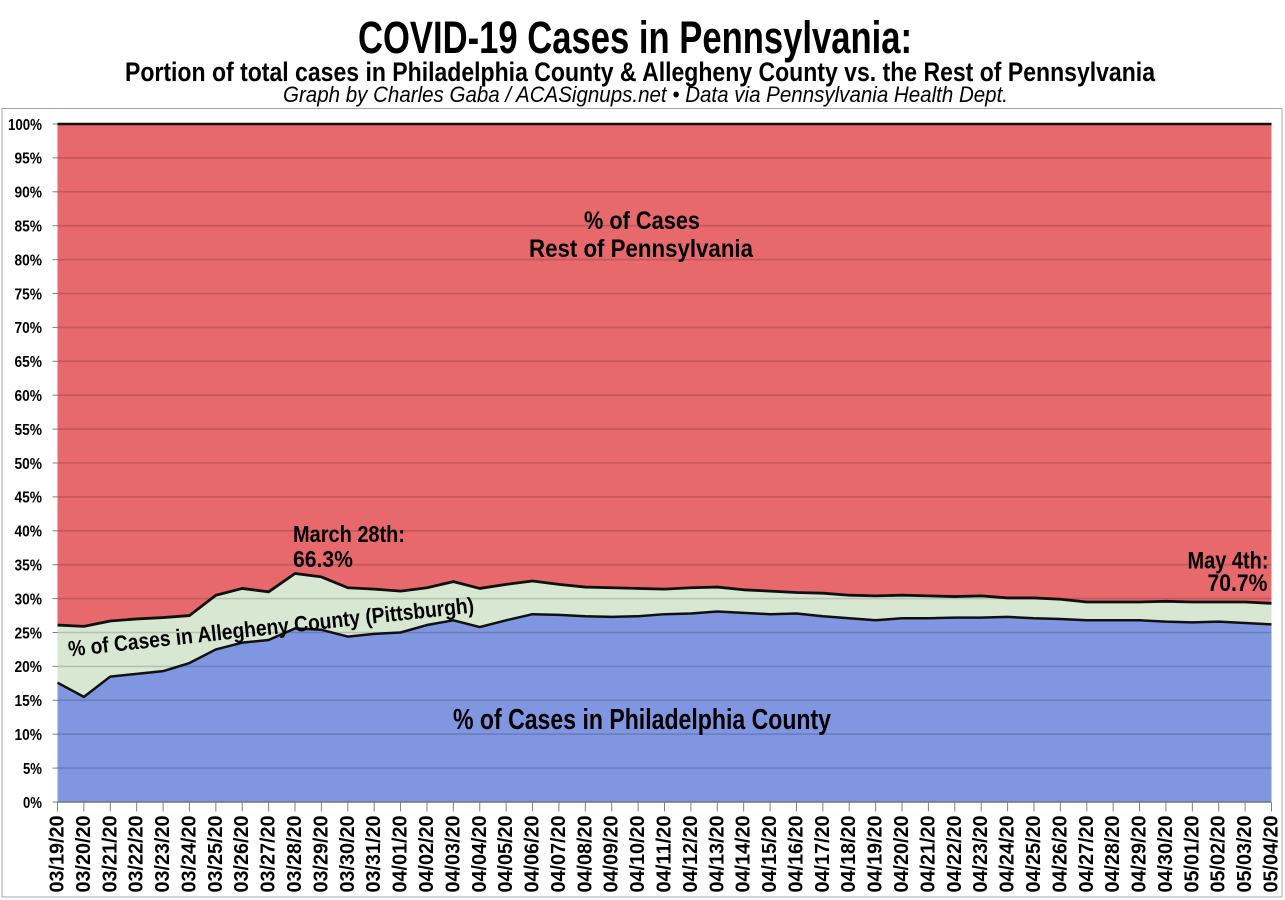 Image resolution: width=1285 pixels, height=900 pixels. I want to click on svg-text: 04/28/20, so click(1113, 854).